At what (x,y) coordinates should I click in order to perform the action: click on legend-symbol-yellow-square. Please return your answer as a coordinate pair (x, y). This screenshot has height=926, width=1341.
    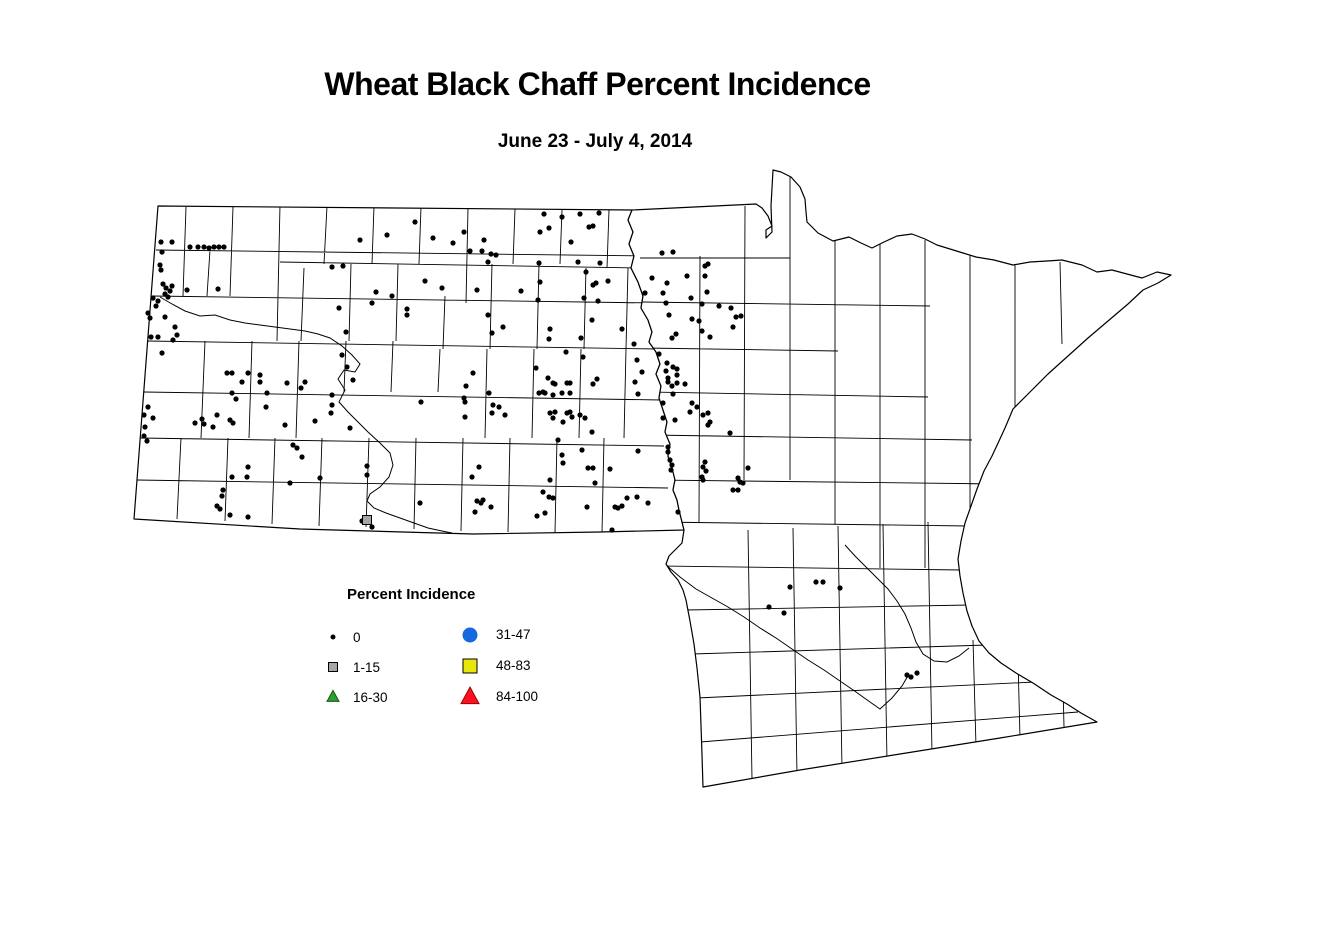
    Looking at the image, I should click on (470, 665).